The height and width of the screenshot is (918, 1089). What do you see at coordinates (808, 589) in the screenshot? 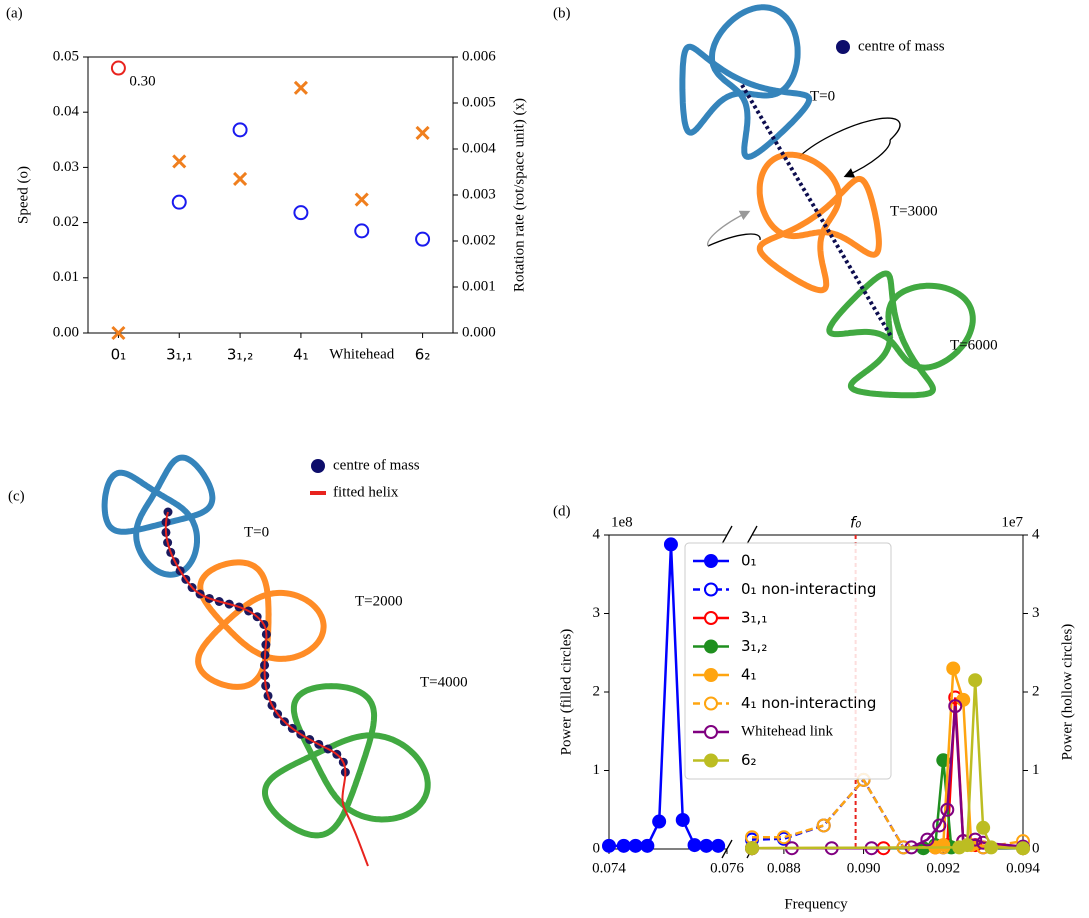
I see `legend-label: 0₁ non-interacting` at bounding box center [808, 589].